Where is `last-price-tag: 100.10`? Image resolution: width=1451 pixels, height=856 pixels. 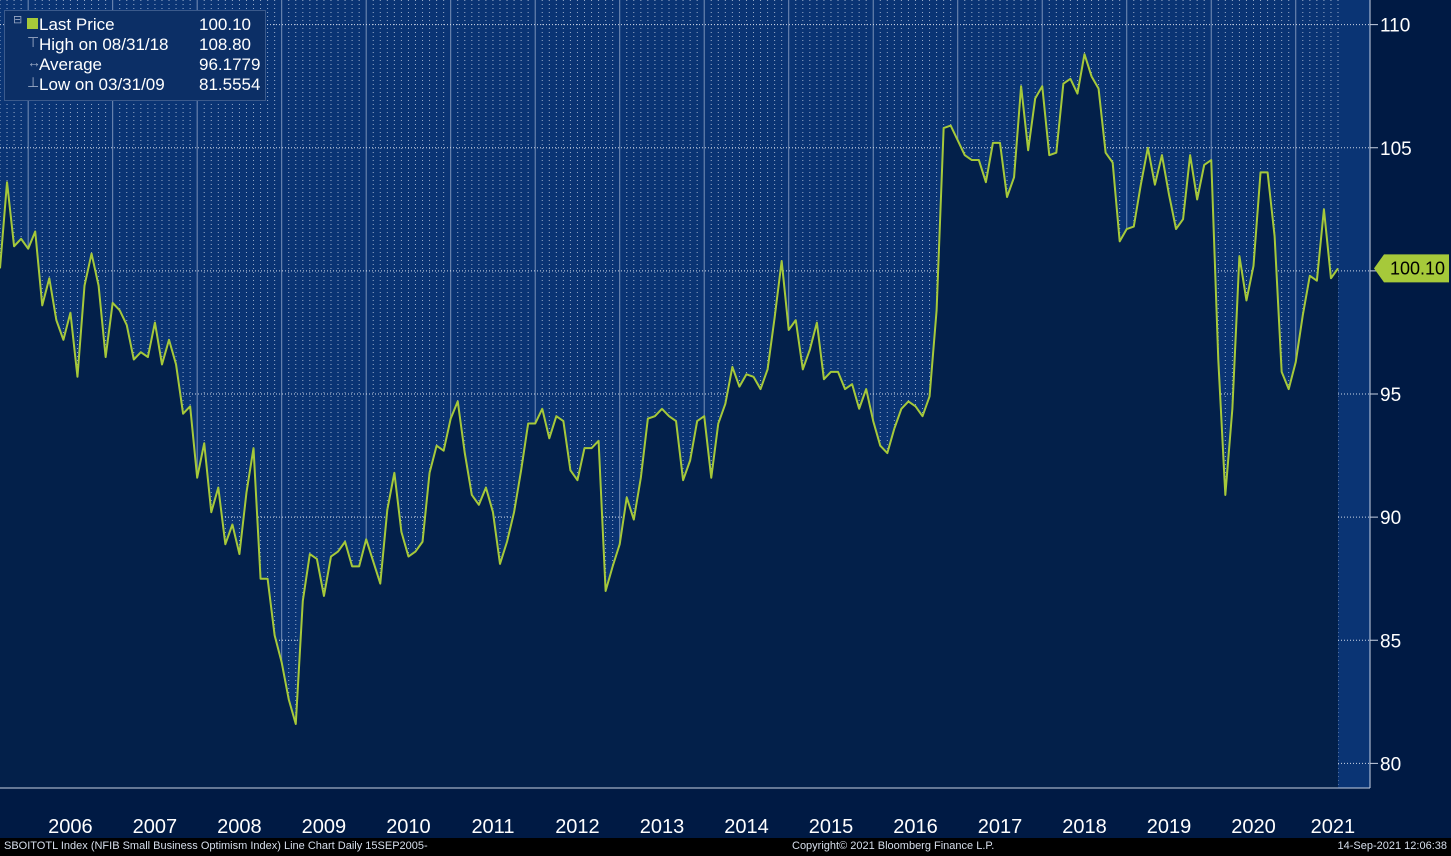
last-price-tag: 100.10 is located at coordinates (1411, 268).